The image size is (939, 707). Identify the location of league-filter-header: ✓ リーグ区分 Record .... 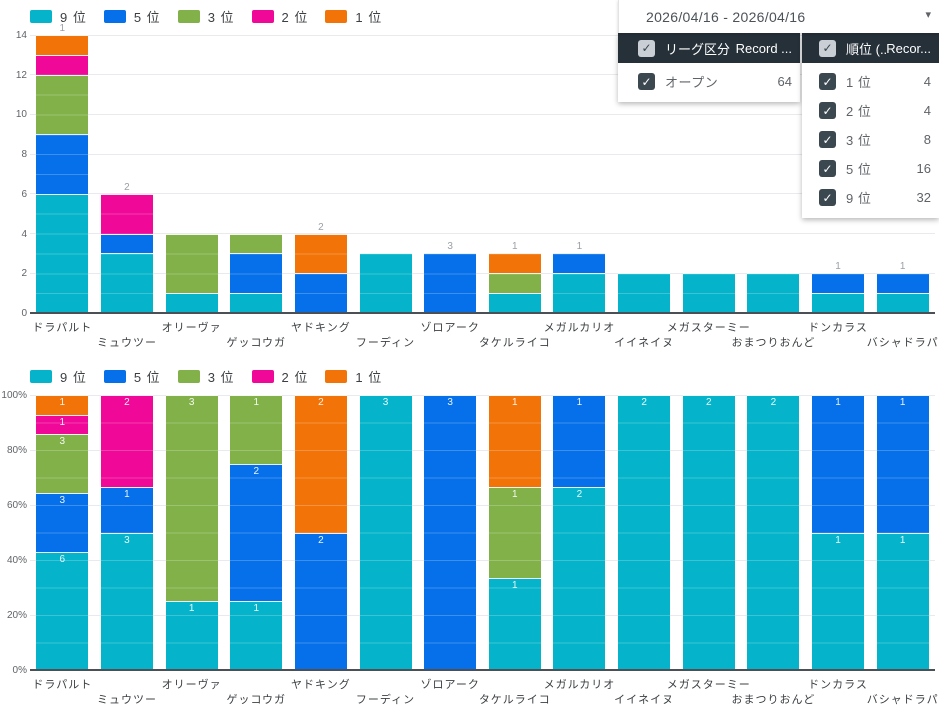
(709, 48).